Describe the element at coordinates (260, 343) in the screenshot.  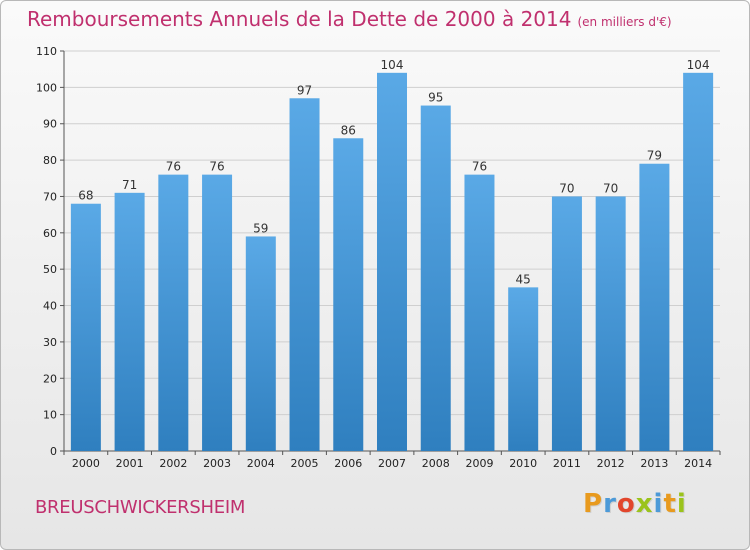
I see `bar-2004` at that location.